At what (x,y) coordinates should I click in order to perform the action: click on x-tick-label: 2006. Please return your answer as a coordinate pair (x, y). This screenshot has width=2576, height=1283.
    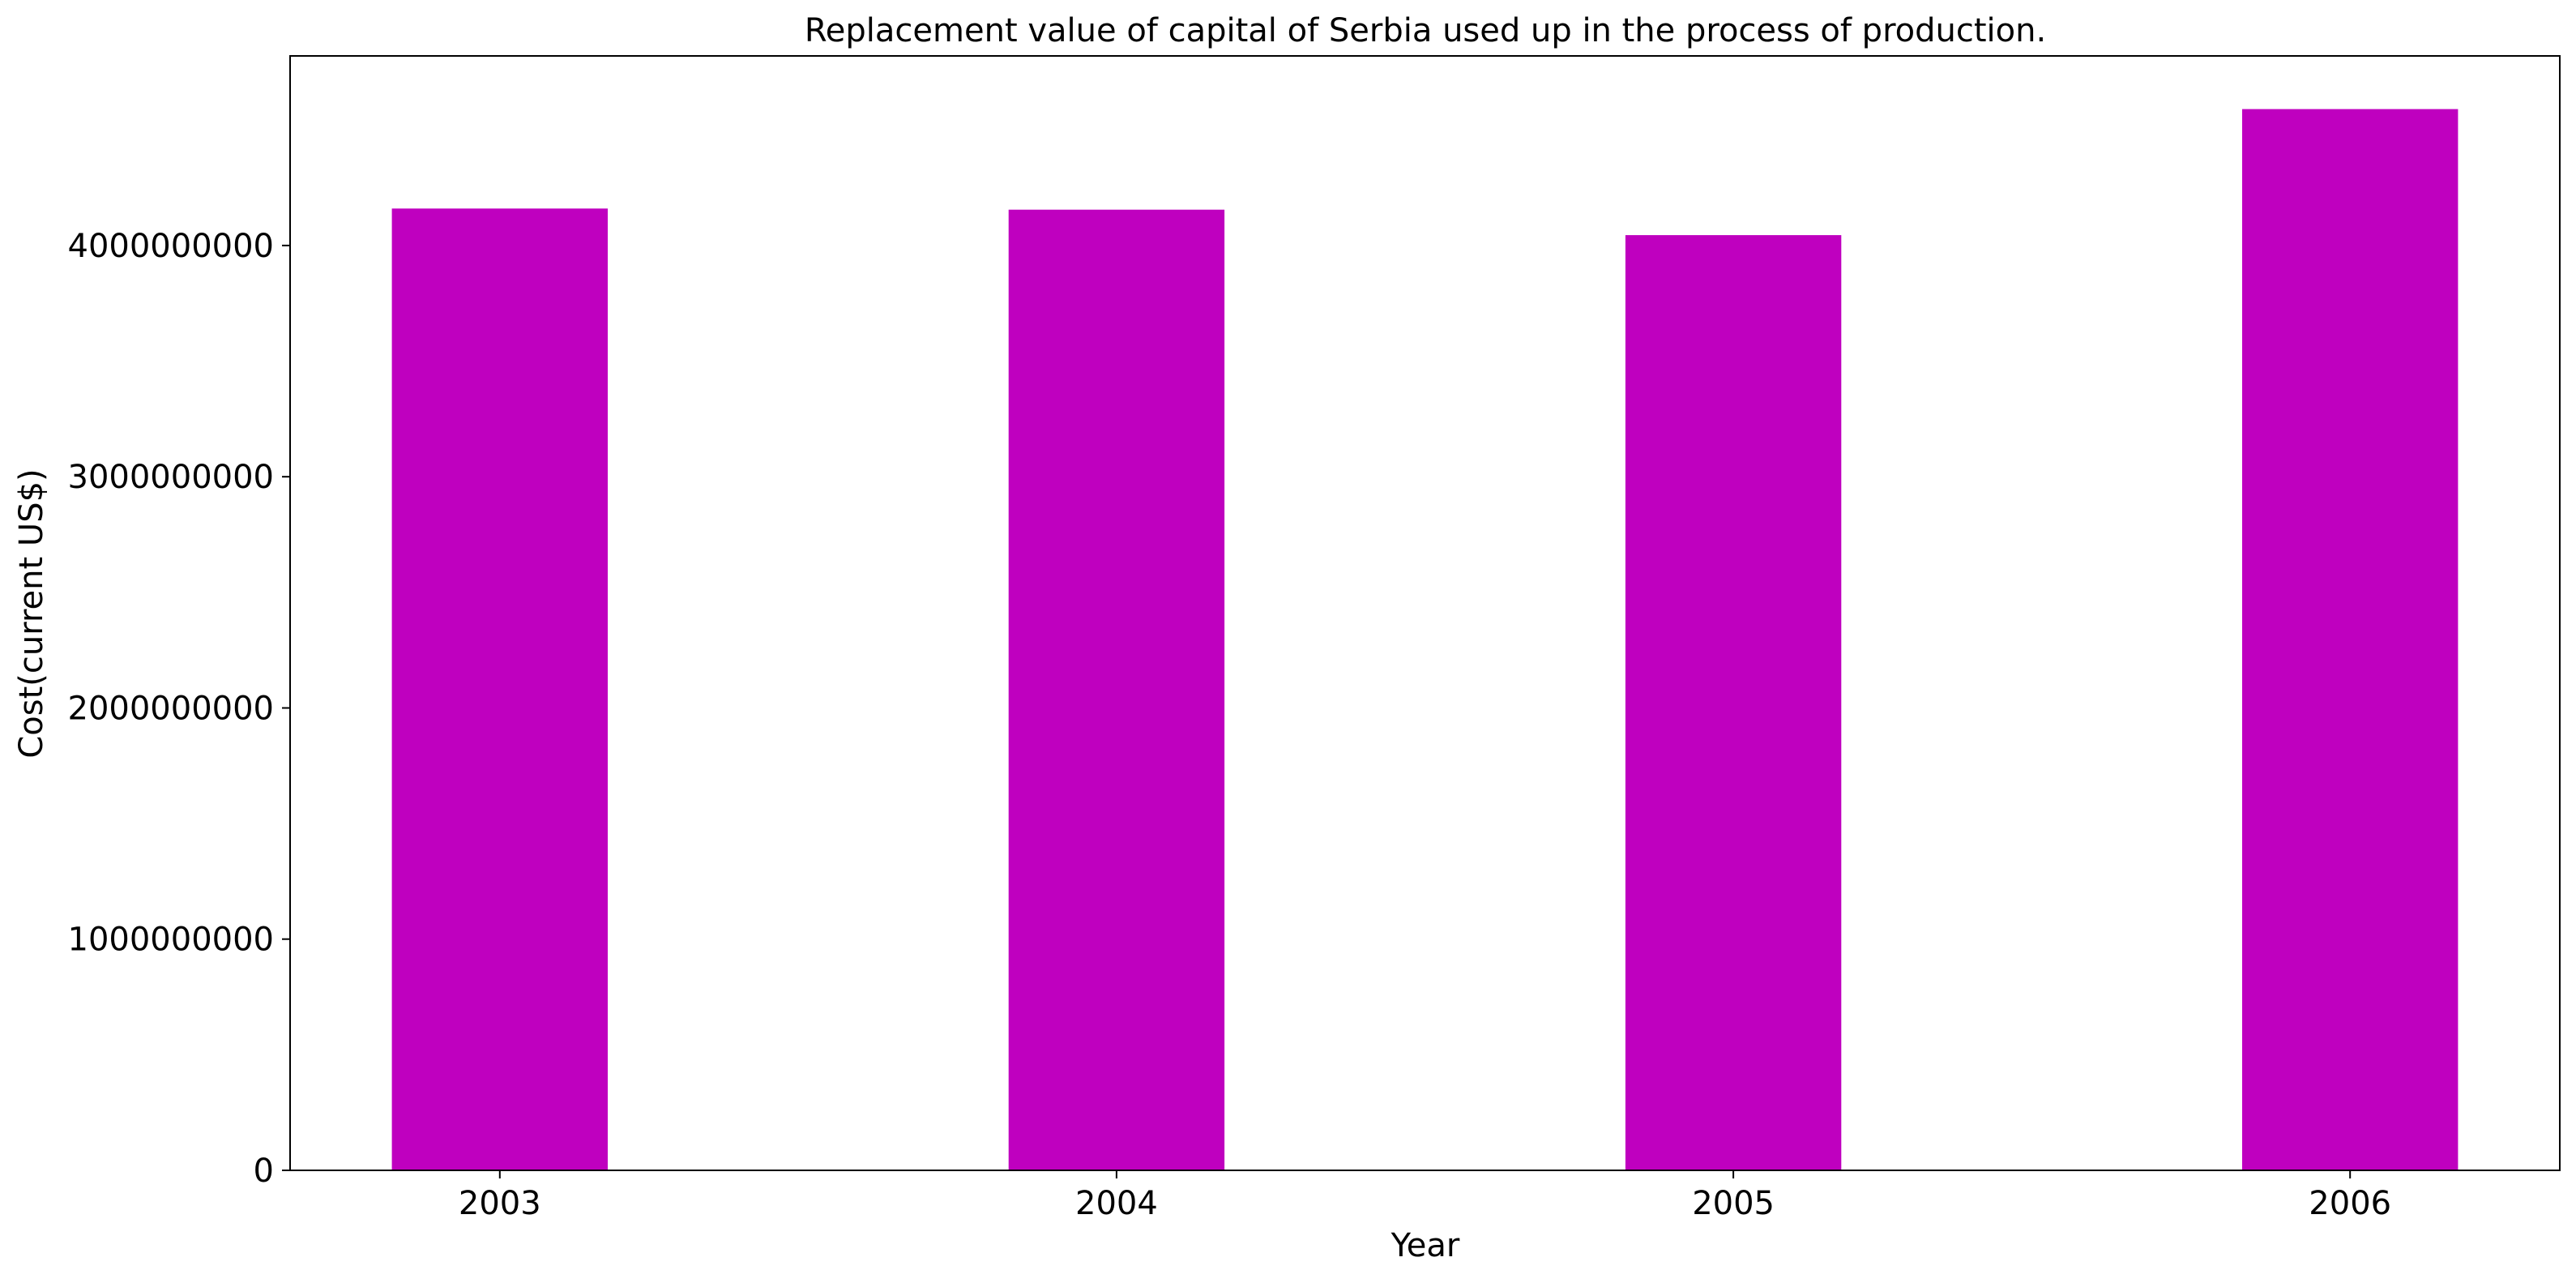
    Looking at the image, I should click on (2350, 1203).